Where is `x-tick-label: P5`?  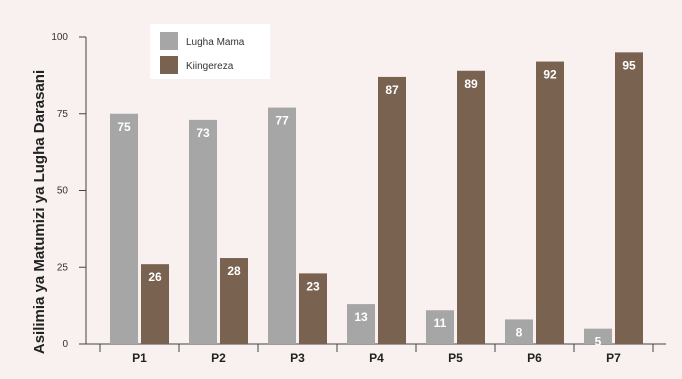
x-tick-label: P5 is located at coordinates (455, 358).